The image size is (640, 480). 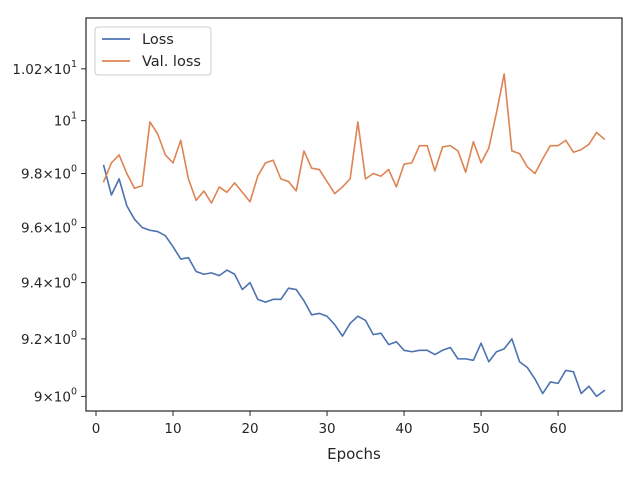 I want to click on y-tick-label: 9.2×100, so click(x=49, y=338).